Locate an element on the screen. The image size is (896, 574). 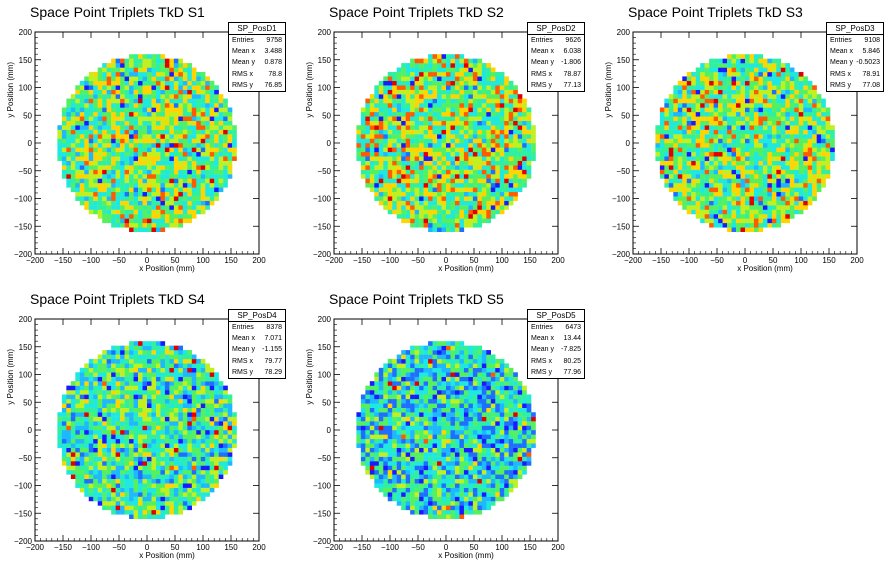
y-tick-label: −200 is located at coordinates (322, 254).